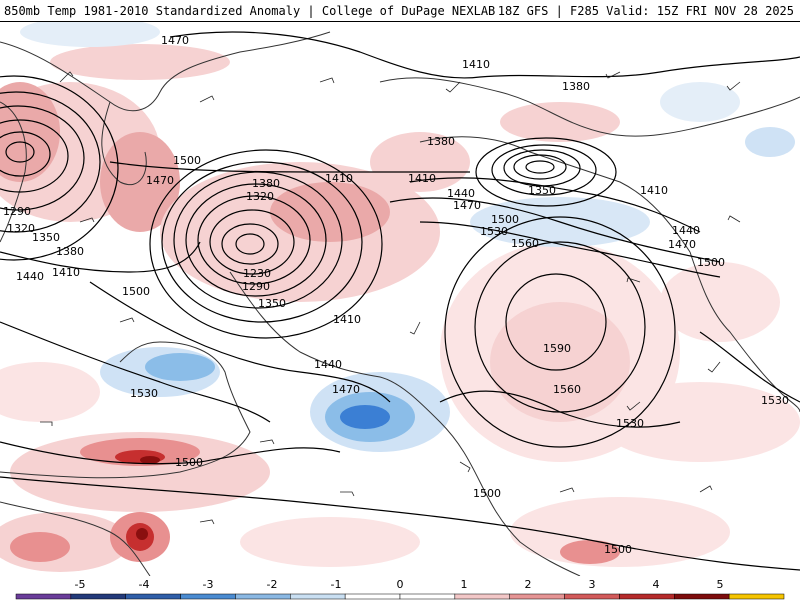 This screenshot has height=600, width=800. Describe the element at coordinates (336, 584) in the screenshot. I see `legend-tick-label: -1` at that location.